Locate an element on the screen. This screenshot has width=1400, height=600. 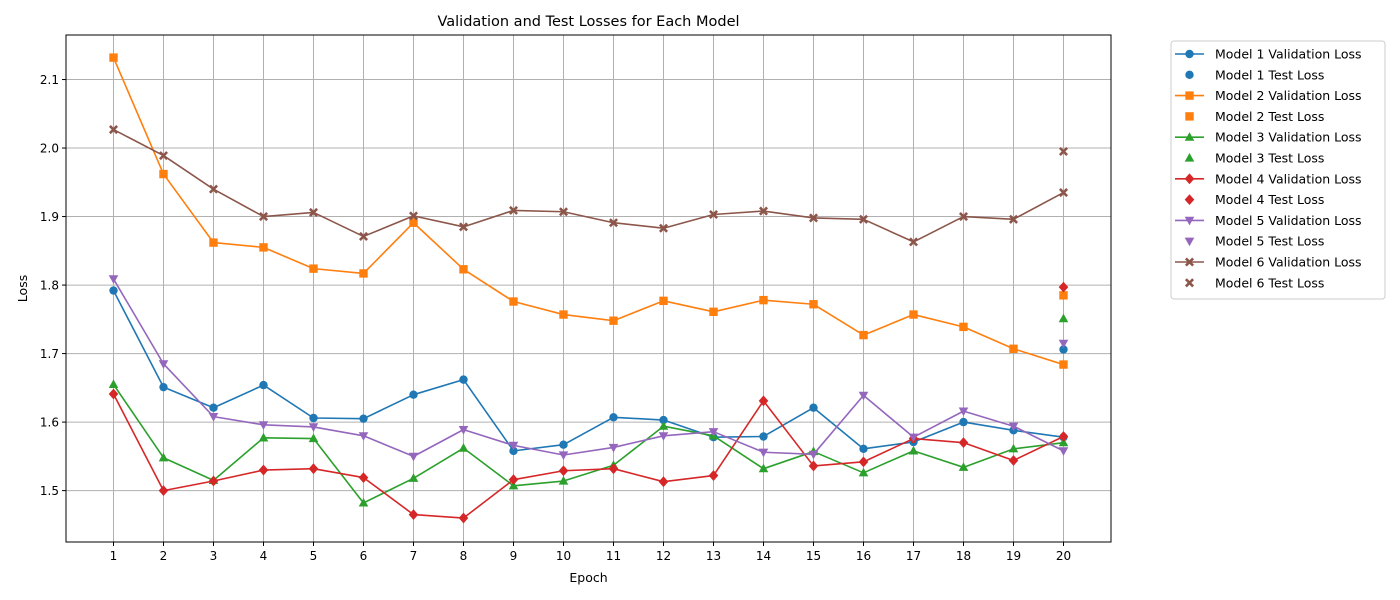
y-axis-ticks: 1.5 1.6 1.7 1.8 1.9 2.0 2.1 is located at coordinates (53, 285).